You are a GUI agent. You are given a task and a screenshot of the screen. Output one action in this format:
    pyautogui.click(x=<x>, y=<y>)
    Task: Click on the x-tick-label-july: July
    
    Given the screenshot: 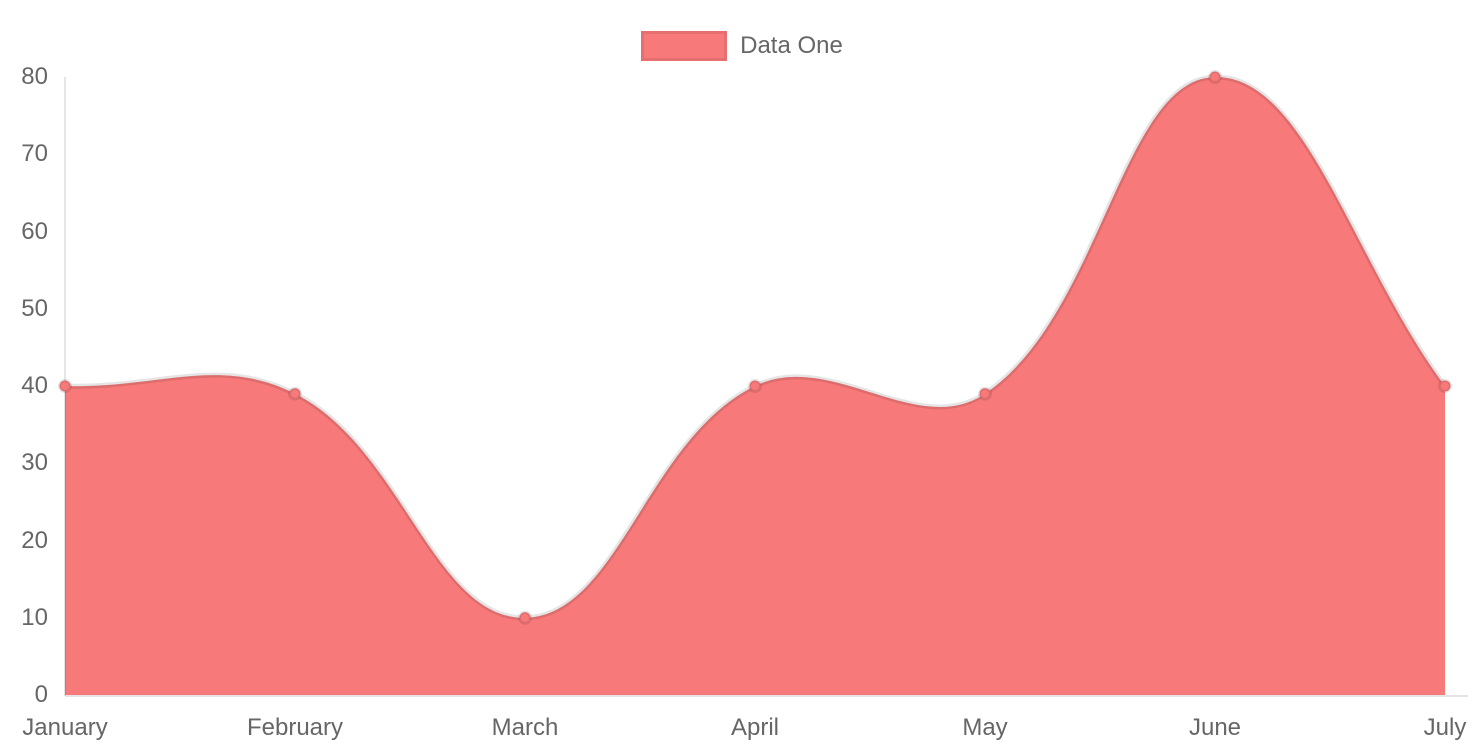 What is the action you would take?
    pyautogui.click(x=1445, y=727)
    